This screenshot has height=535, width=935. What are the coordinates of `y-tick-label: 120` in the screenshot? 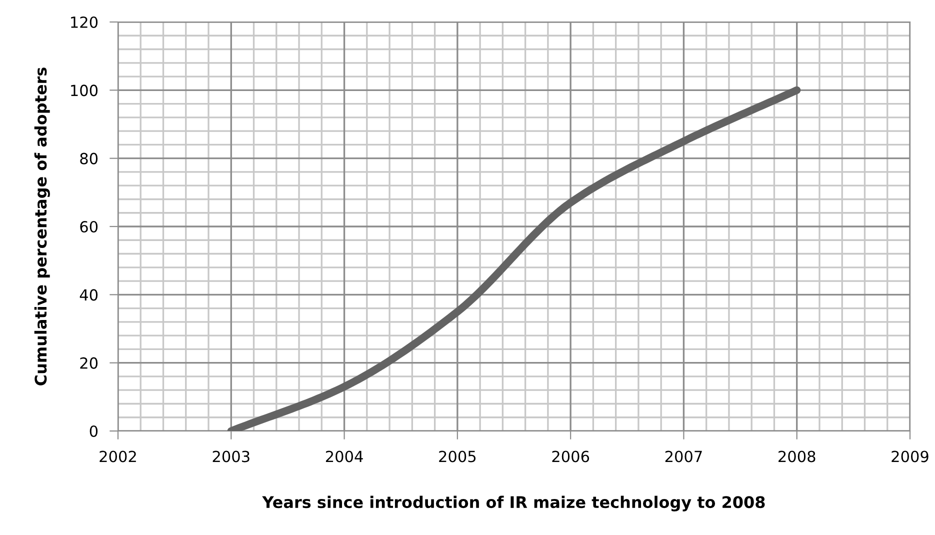 It's located at (84, 22).